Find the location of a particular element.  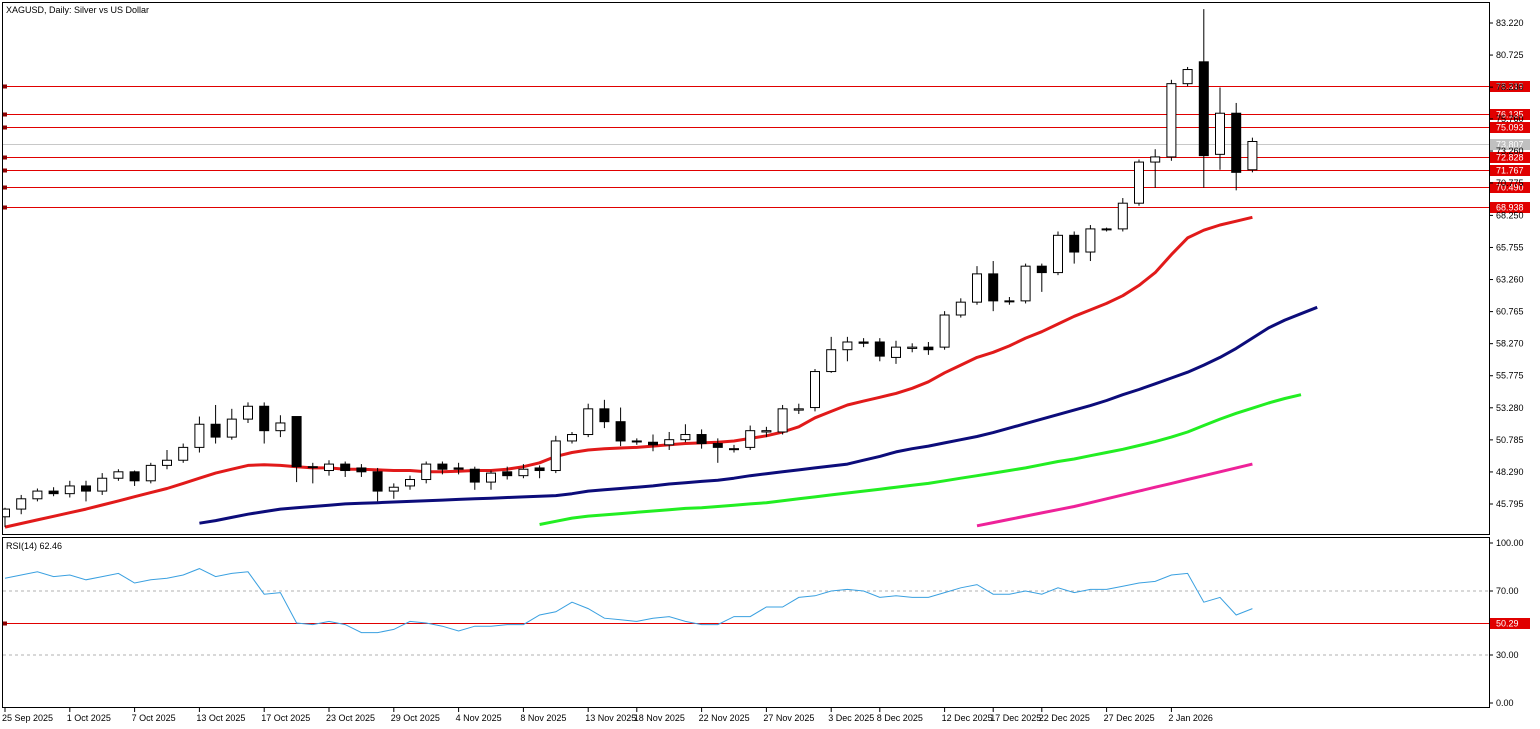

level-price-label: 71.767 is located at coordinates (1510, 171).